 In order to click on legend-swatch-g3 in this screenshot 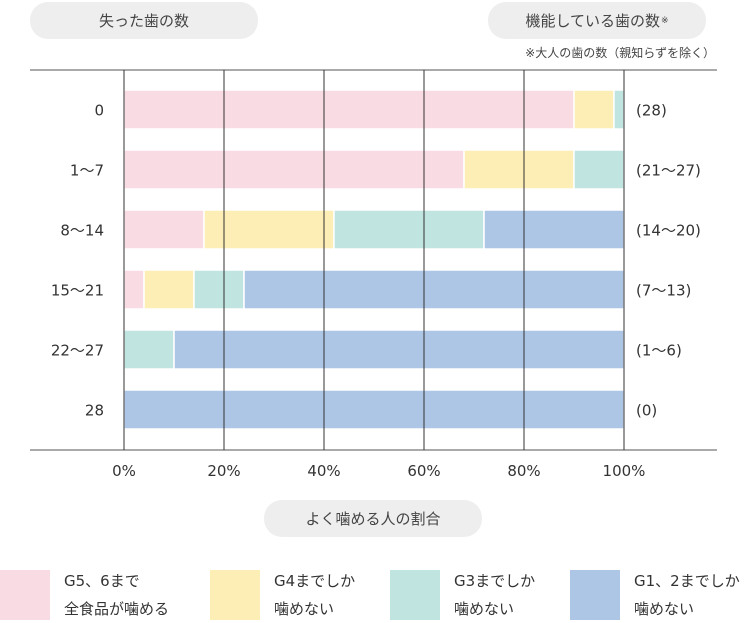, I will do `click(415, 595)`.